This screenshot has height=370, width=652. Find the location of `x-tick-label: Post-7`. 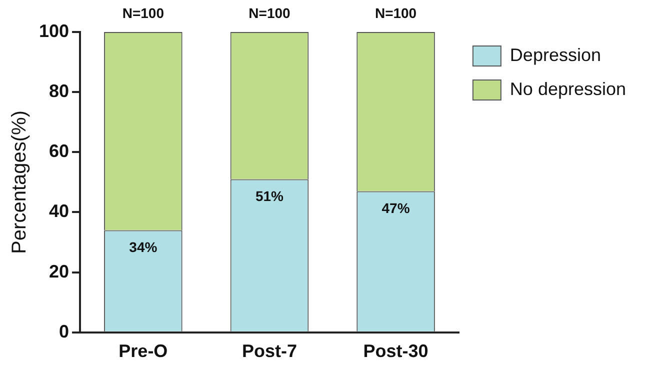

x-tick-label: Post-7 is located at coordinates (269, 351).